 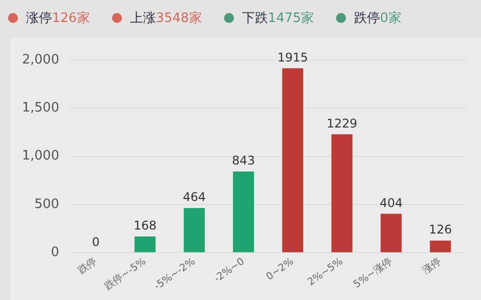 I want to click on text: 下跌1475家, so click(x=278, y=18).